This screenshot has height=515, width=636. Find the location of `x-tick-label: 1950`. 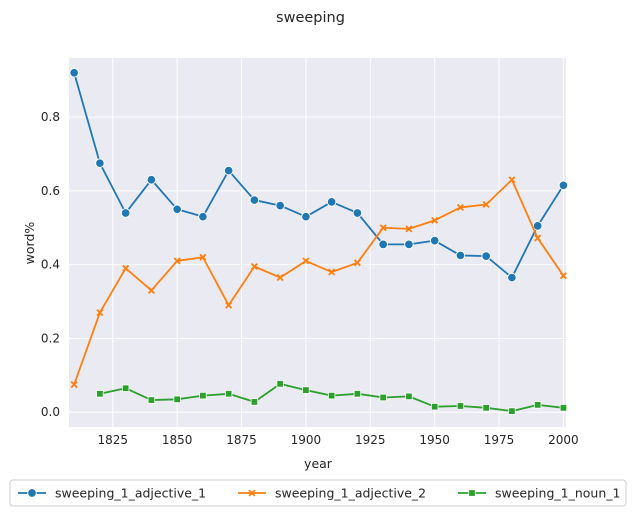

x-tick-label: 1950 is located at coordinates (434, 440).